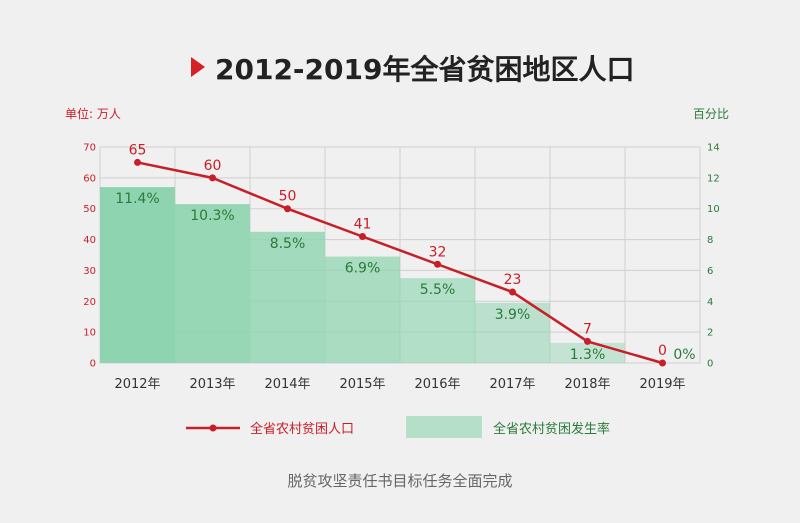  What do you see at coordinates (713, 148) in the screenshot?
I see `right-tick-label: 14` at bounding box center [713, 148].